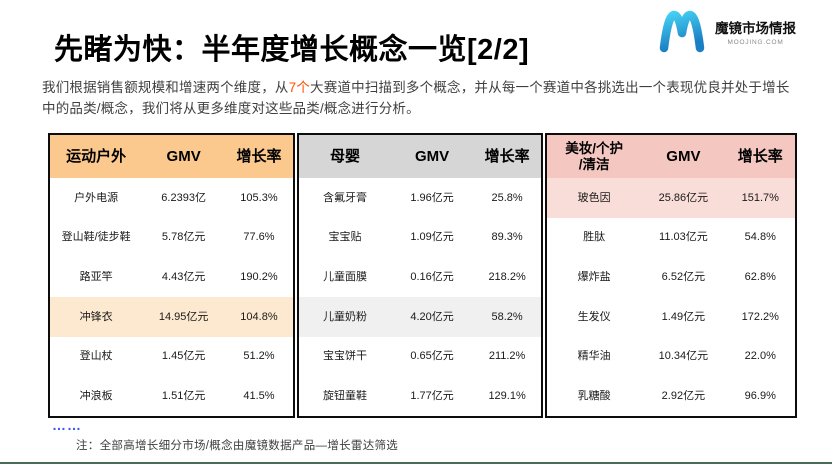  I want to click on brand-text: 魔镜市场情报 MOOJING.COM, so click(755, 31).